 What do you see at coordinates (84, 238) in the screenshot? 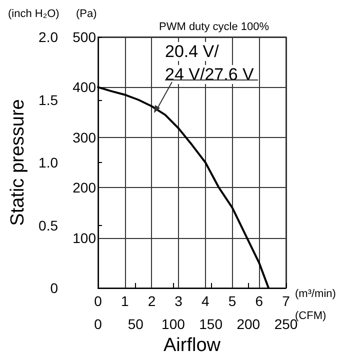
I see `y-tick-label: 100` at bounding box center [84, 238].